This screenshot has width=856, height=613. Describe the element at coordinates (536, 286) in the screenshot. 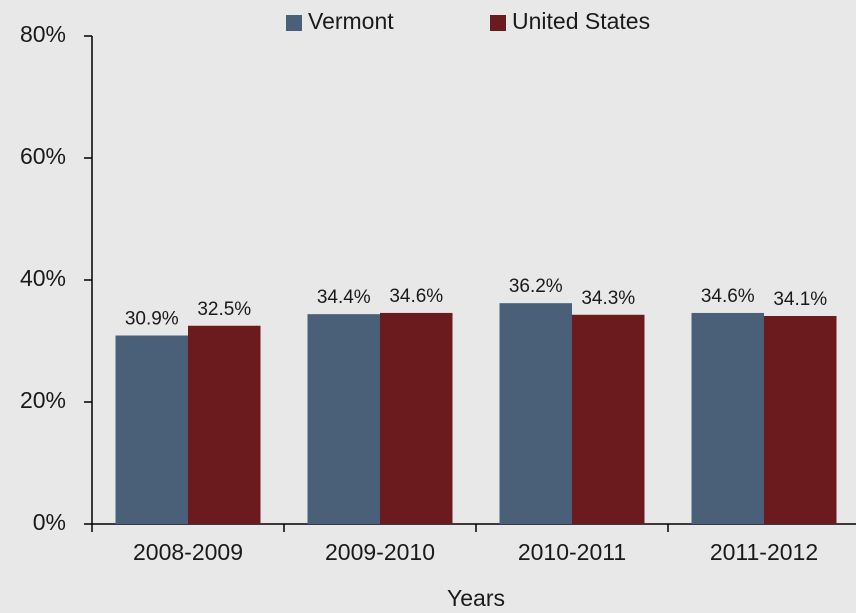

I see `value-label: 36.2%` at that location.